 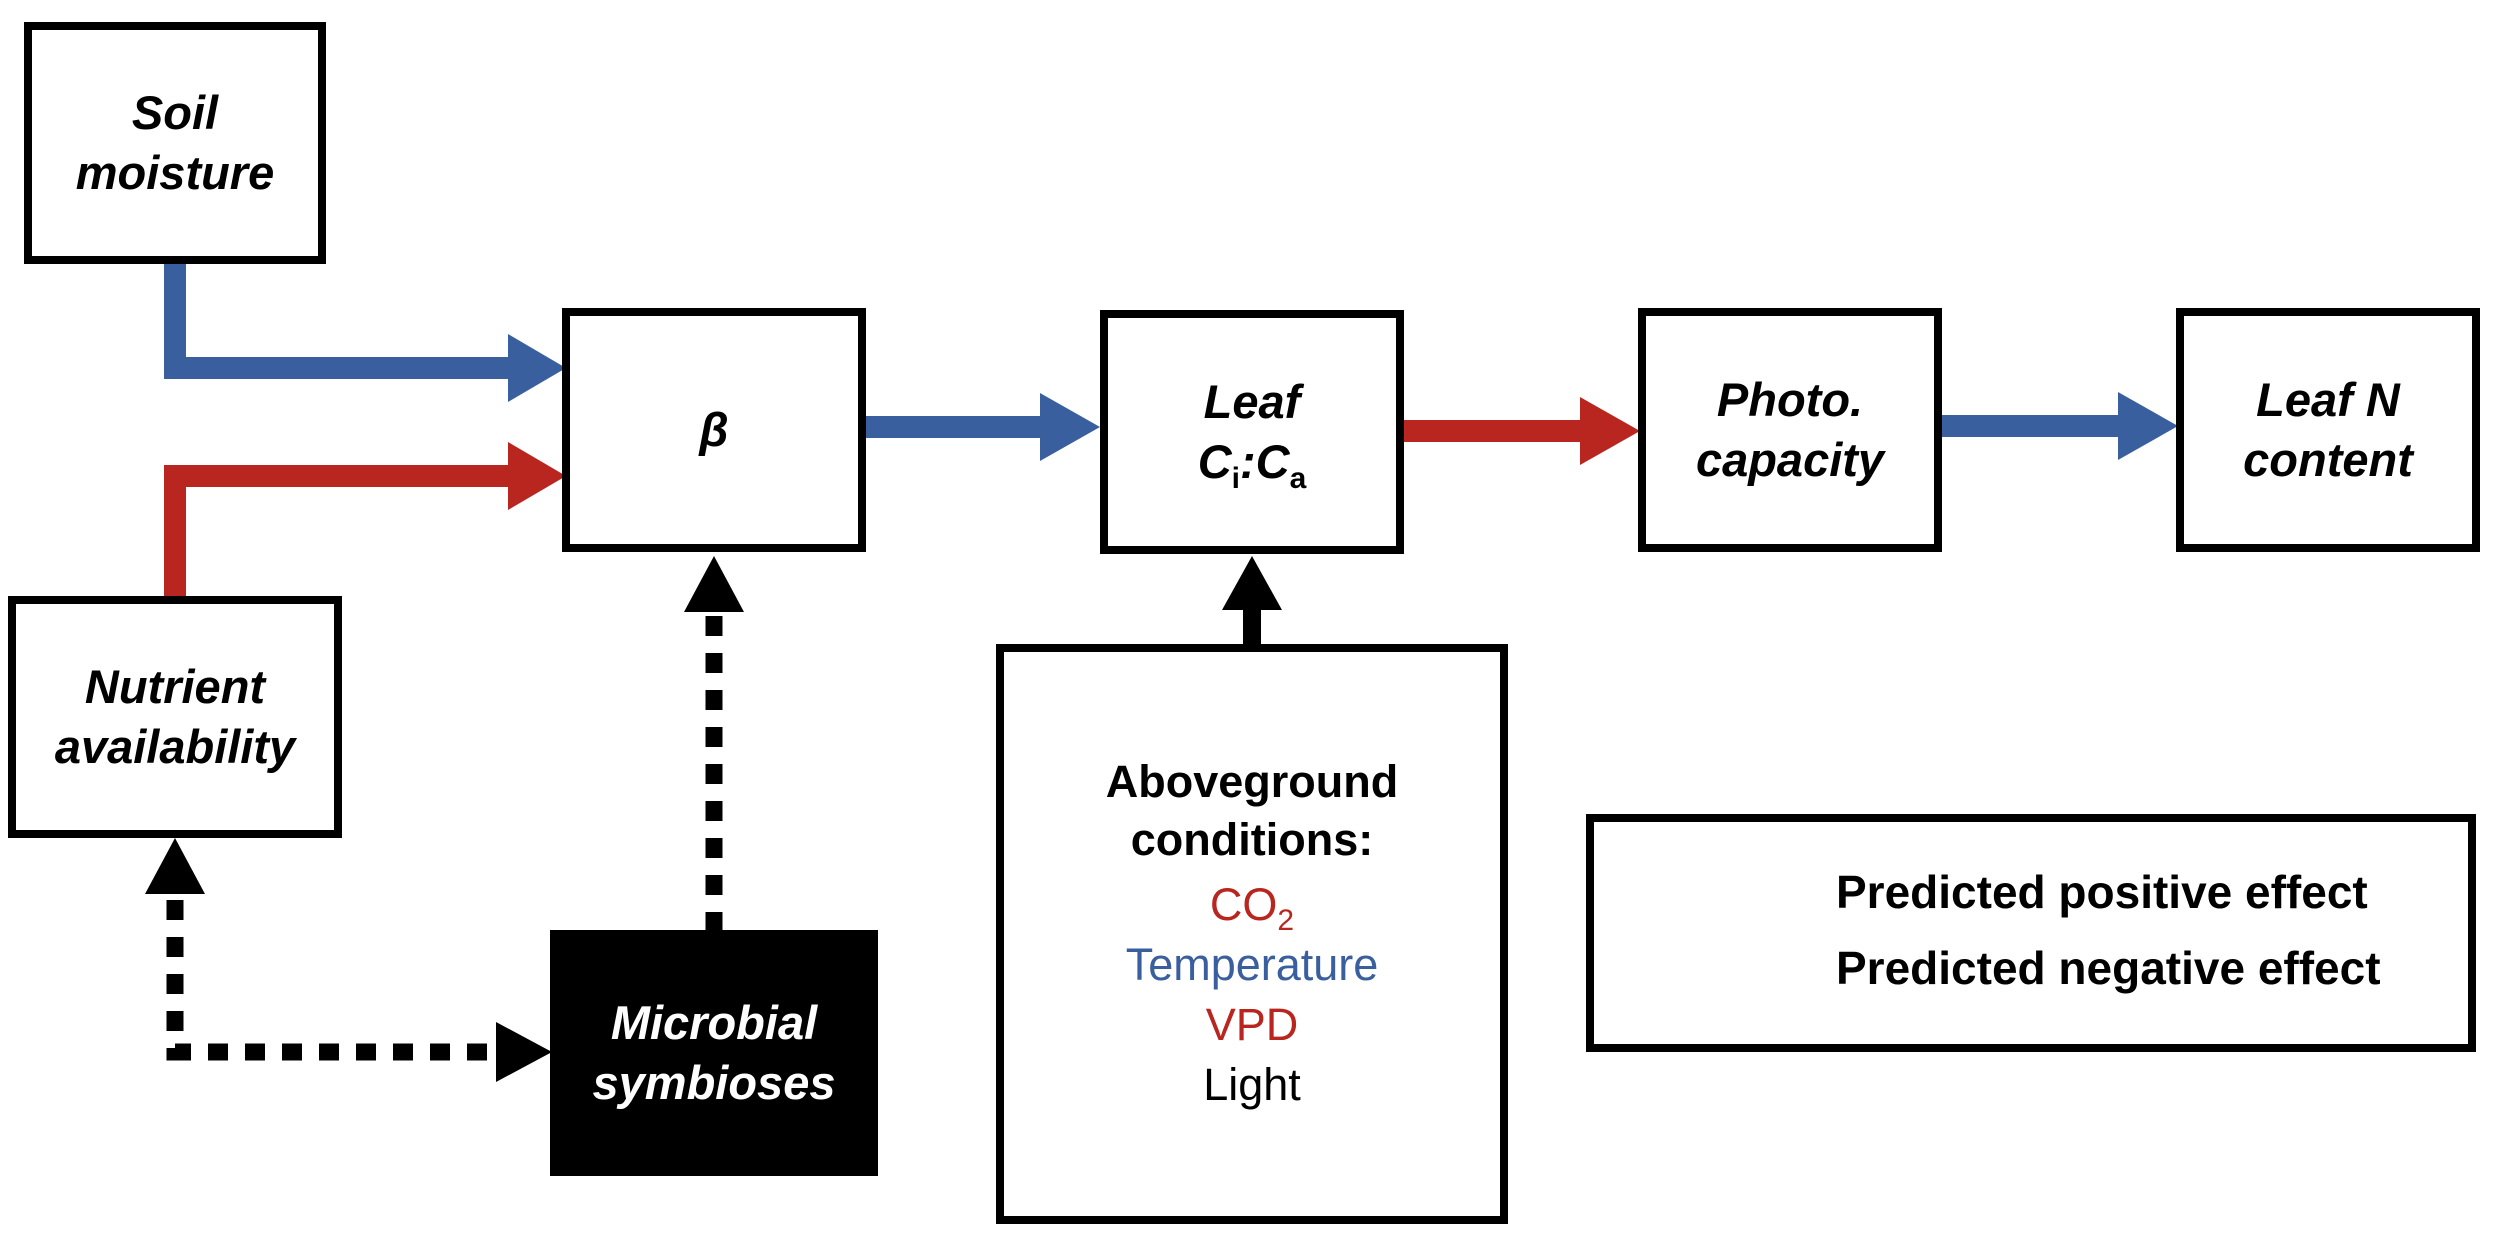 I want to click on edge-soil-to-beta, so click(x=365, y=332).